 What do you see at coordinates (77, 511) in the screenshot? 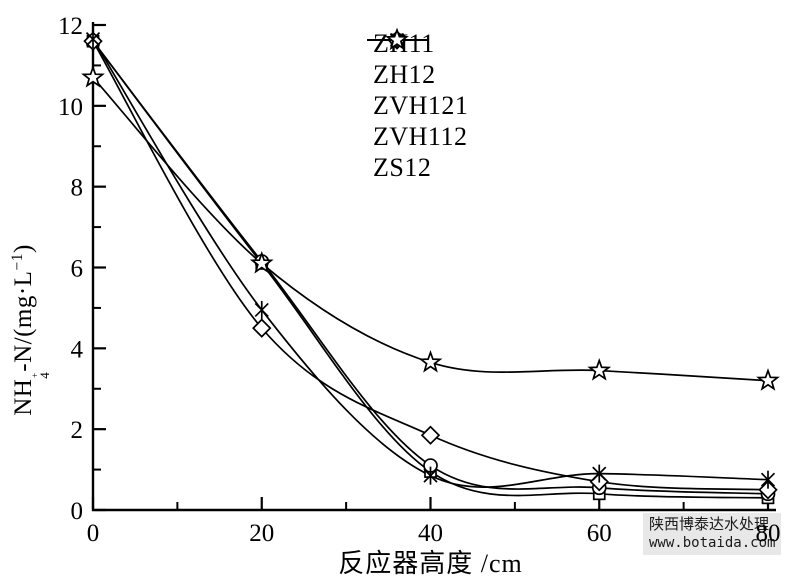
I see `y-tick-label: 0` at bounding box center [77, 511].